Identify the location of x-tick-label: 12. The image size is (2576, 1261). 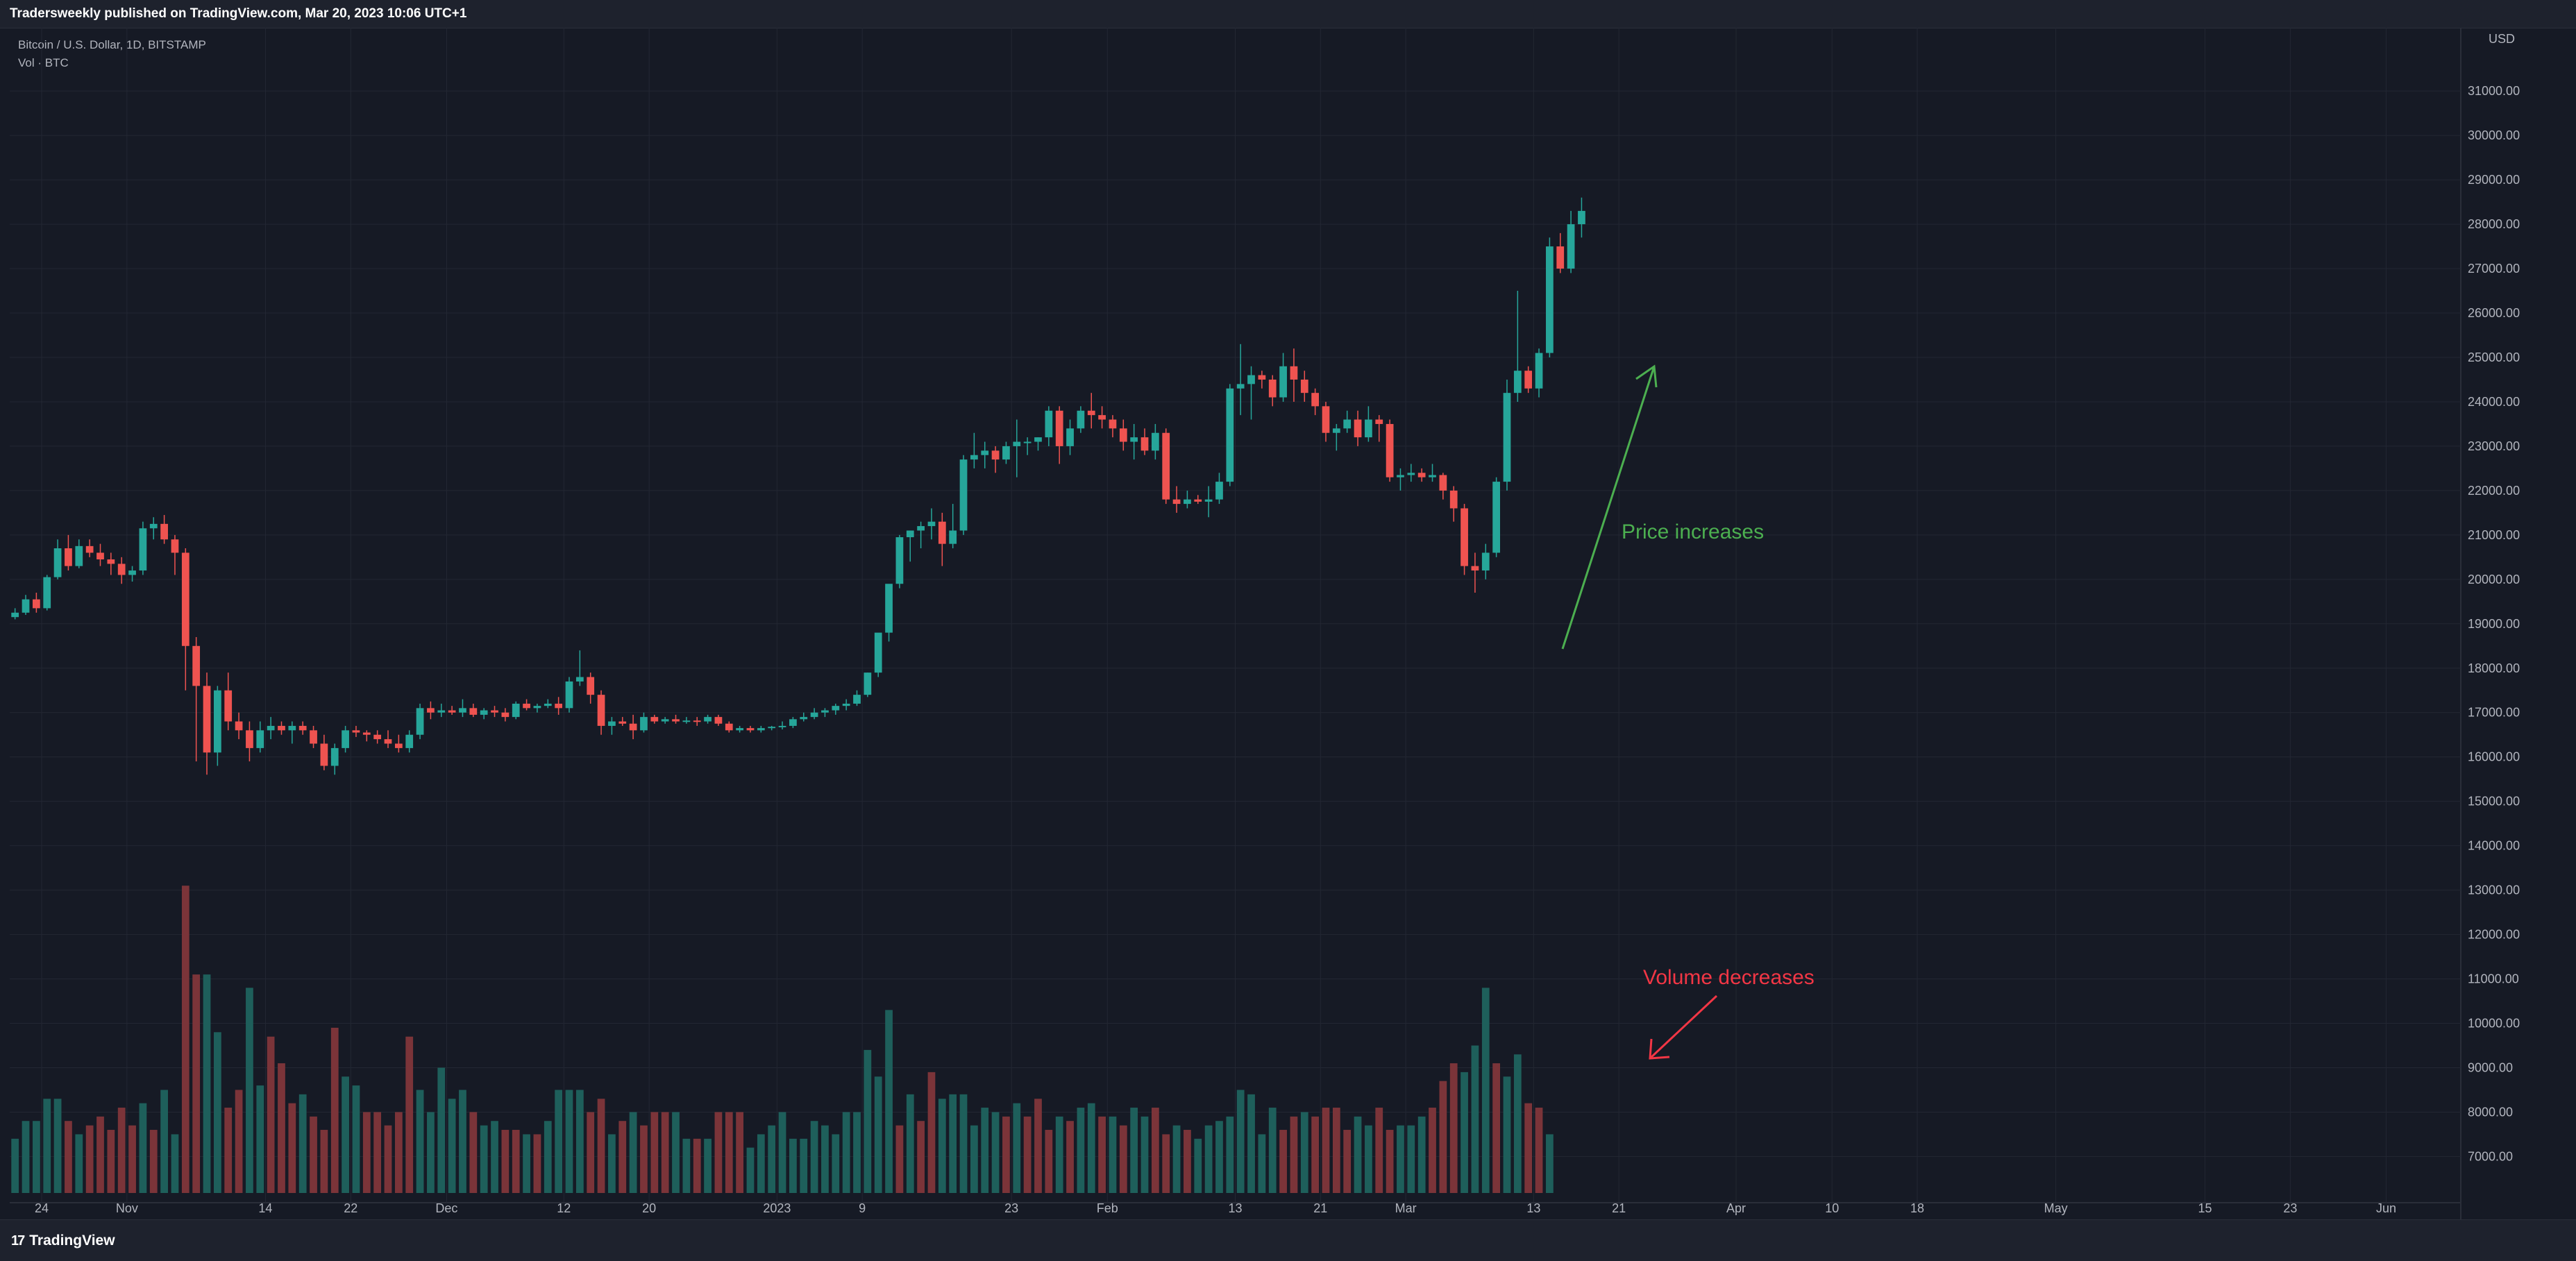
(564, 1208).